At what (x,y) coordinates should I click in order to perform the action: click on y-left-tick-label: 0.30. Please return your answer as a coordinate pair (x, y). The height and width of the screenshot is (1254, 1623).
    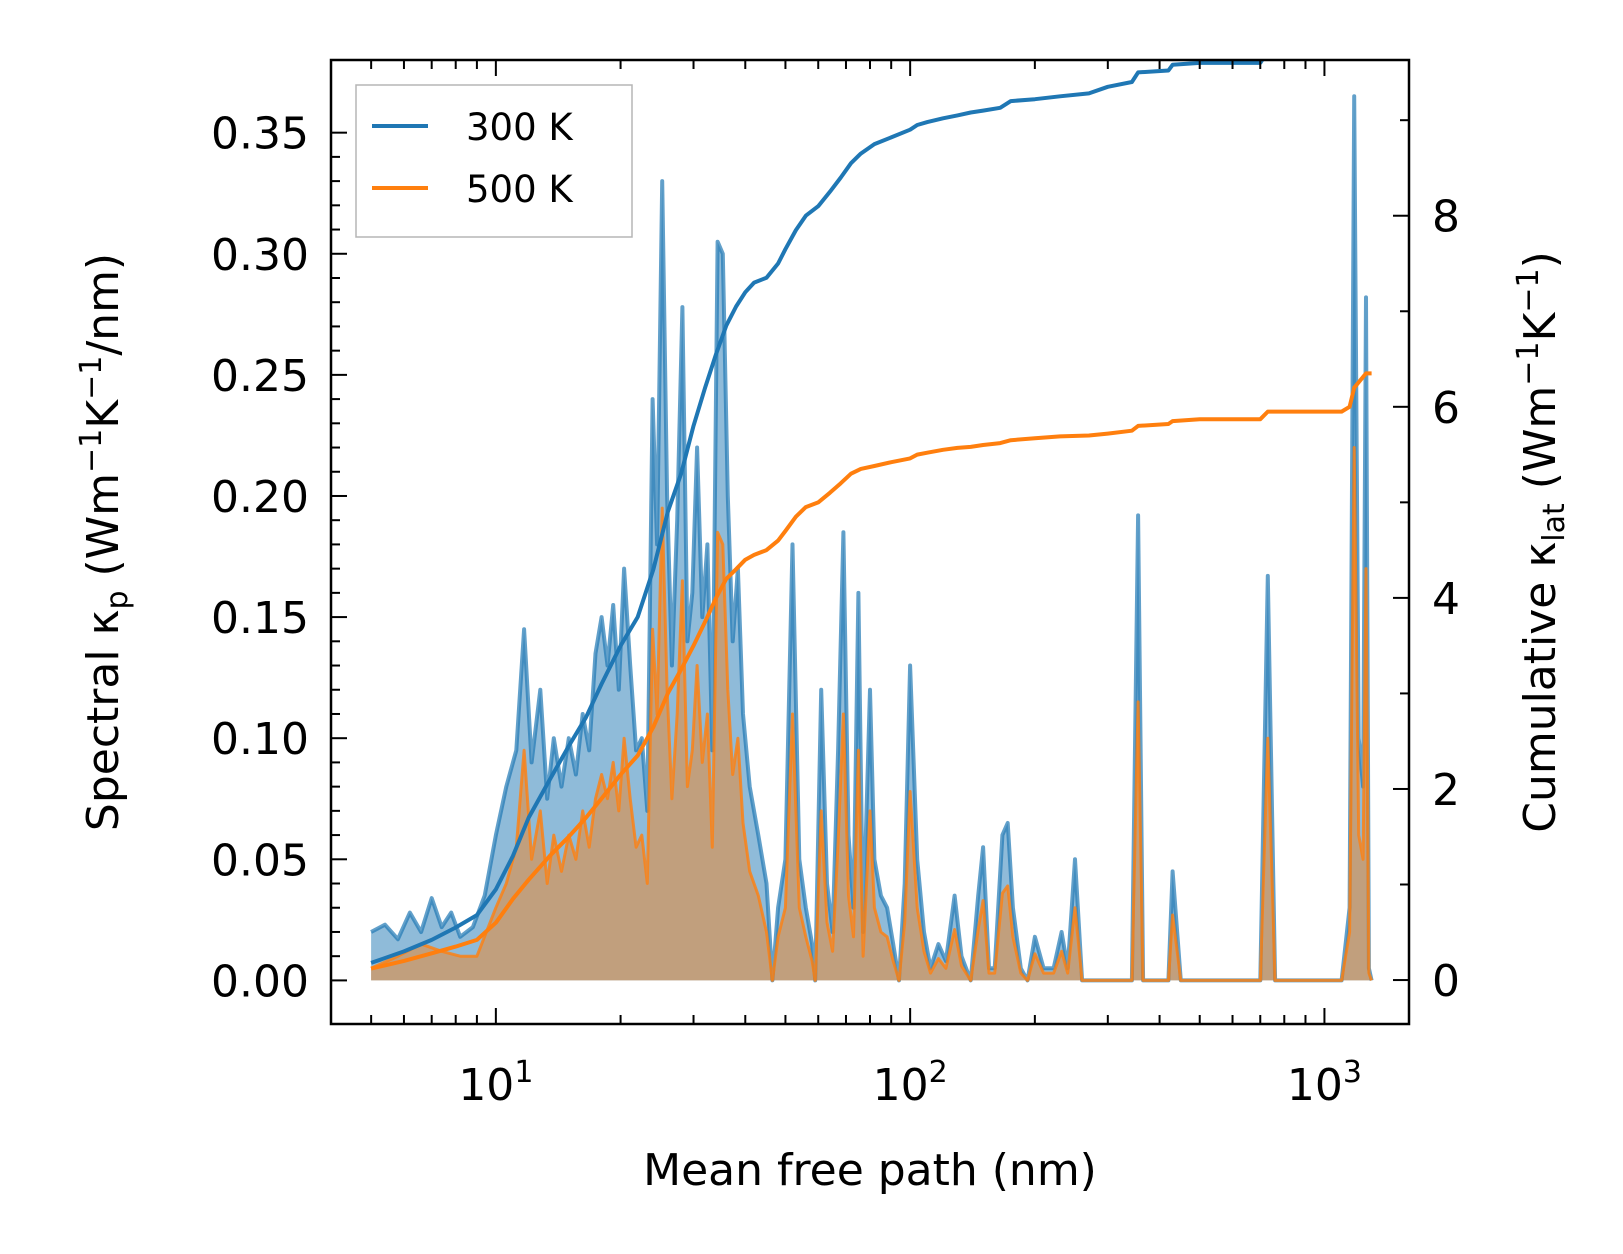
    Looking at the image, I should click on (260, 255).